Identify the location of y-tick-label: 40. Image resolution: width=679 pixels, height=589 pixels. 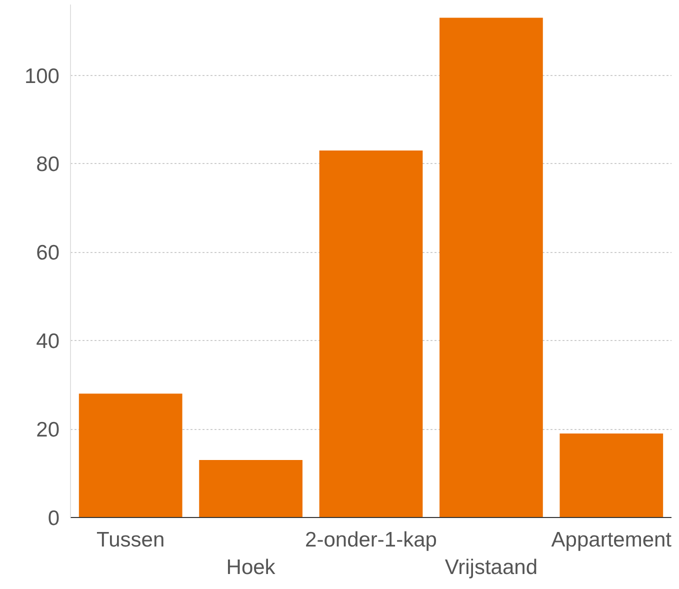
(48, 342).